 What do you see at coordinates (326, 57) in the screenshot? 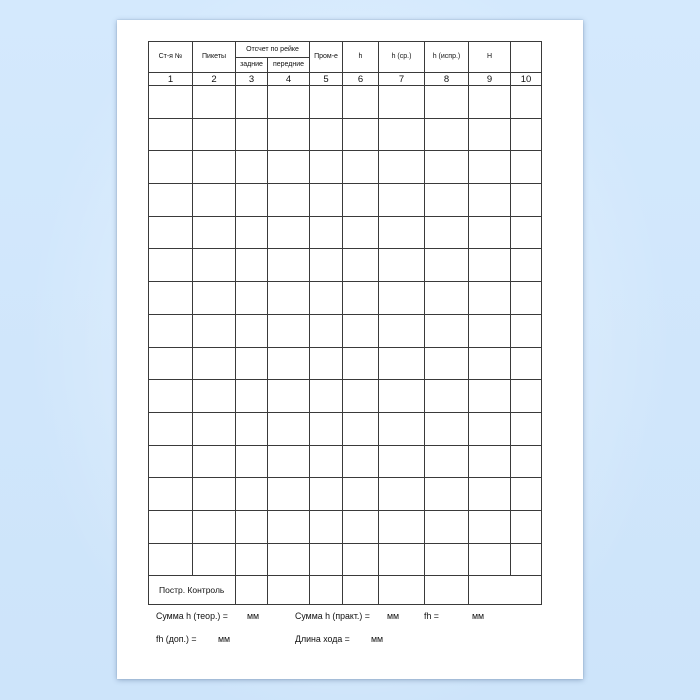
I see `header-intermediate: Пром-е` at bounding box center [326, 57].